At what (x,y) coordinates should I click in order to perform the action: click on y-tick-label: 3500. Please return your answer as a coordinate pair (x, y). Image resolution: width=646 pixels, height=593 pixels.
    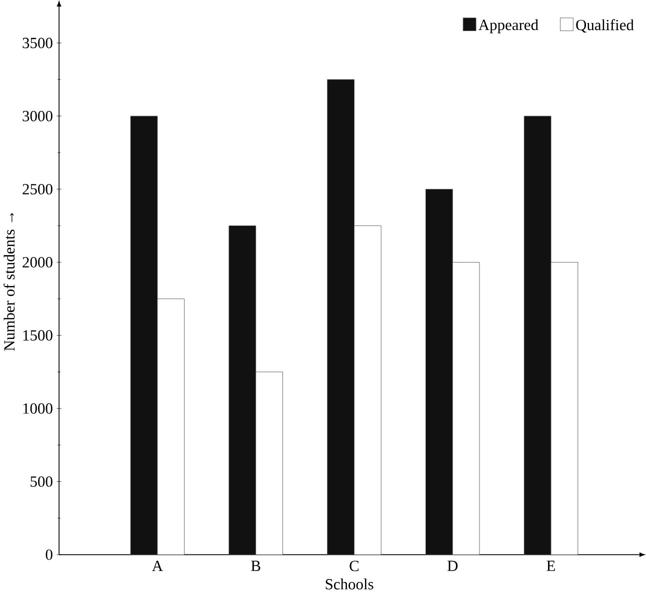
    Looking at the image, I should click on (37, 43).